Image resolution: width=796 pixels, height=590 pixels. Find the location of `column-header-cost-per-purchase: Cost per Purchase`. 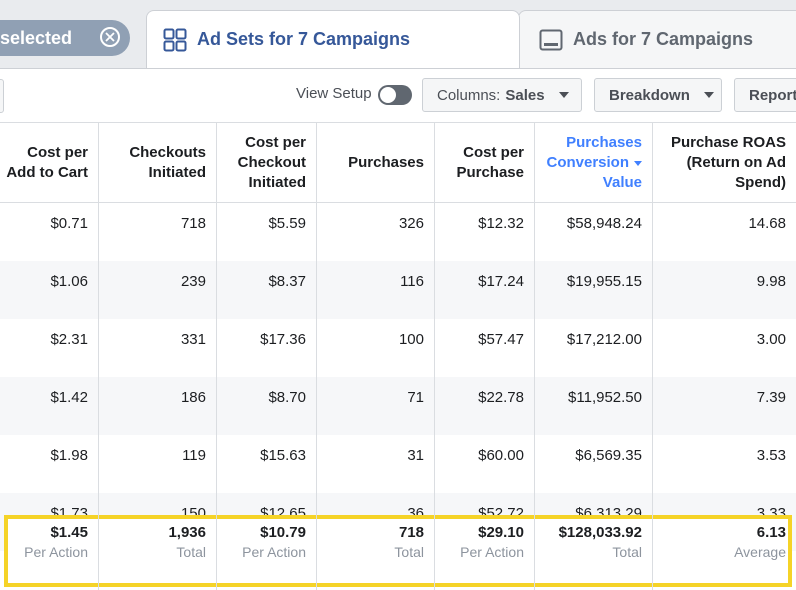

column-header-cost-per-purchase: Cost per Purchase is located at coordinates (484, 163).